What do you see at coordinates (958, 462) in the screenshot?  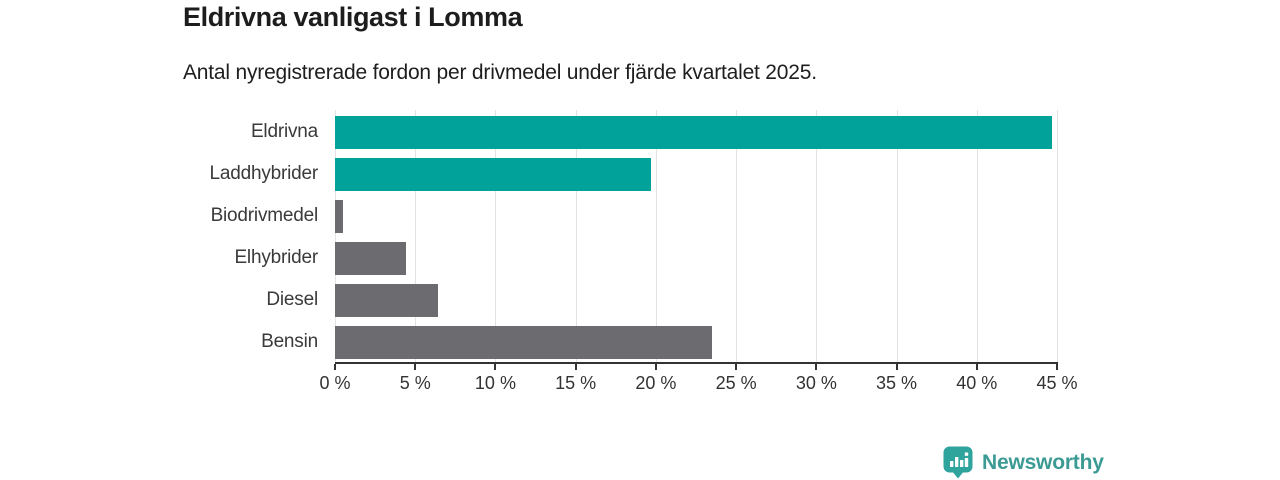 I see `newsworthy-pin-bar-chart-icon` at bounding box center [958, 462].